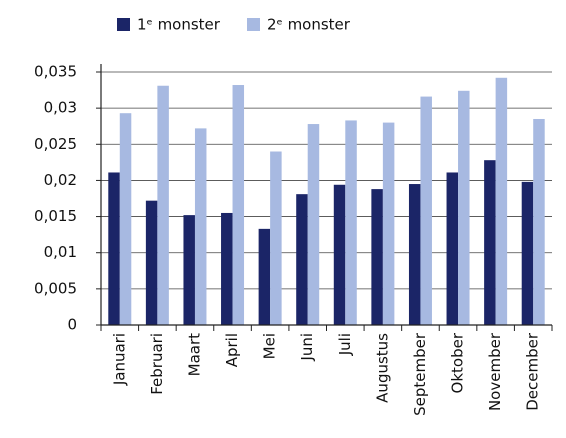 The image size is (566, 438). Describe the element at coordinates (309, 25) in the screenshot. I see `legend-label: 2ᵉ monster` at that location.